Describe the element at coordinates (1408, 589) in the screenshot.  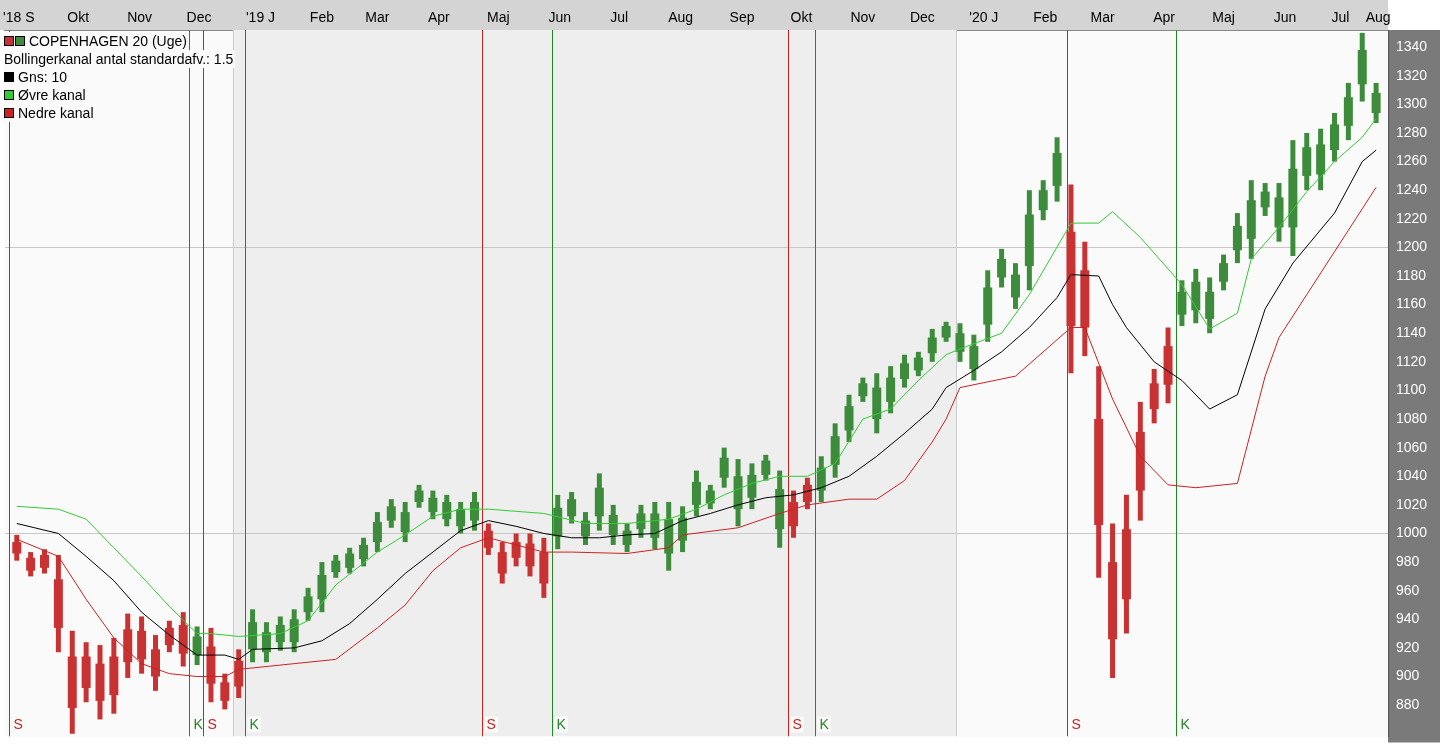
I see `y-tick-label: 960` at that location.